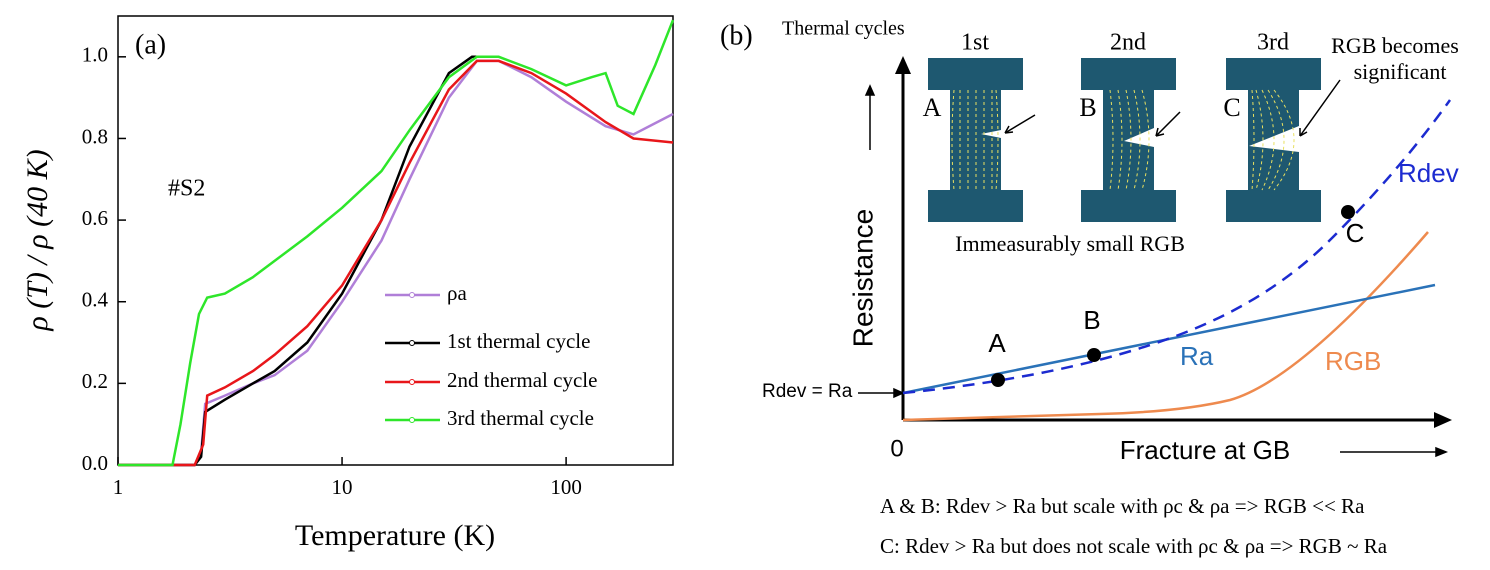 The width and height of the screenshot is (1490, 570). I want to click on cycle-label: 2nd, so click(1128, 43).